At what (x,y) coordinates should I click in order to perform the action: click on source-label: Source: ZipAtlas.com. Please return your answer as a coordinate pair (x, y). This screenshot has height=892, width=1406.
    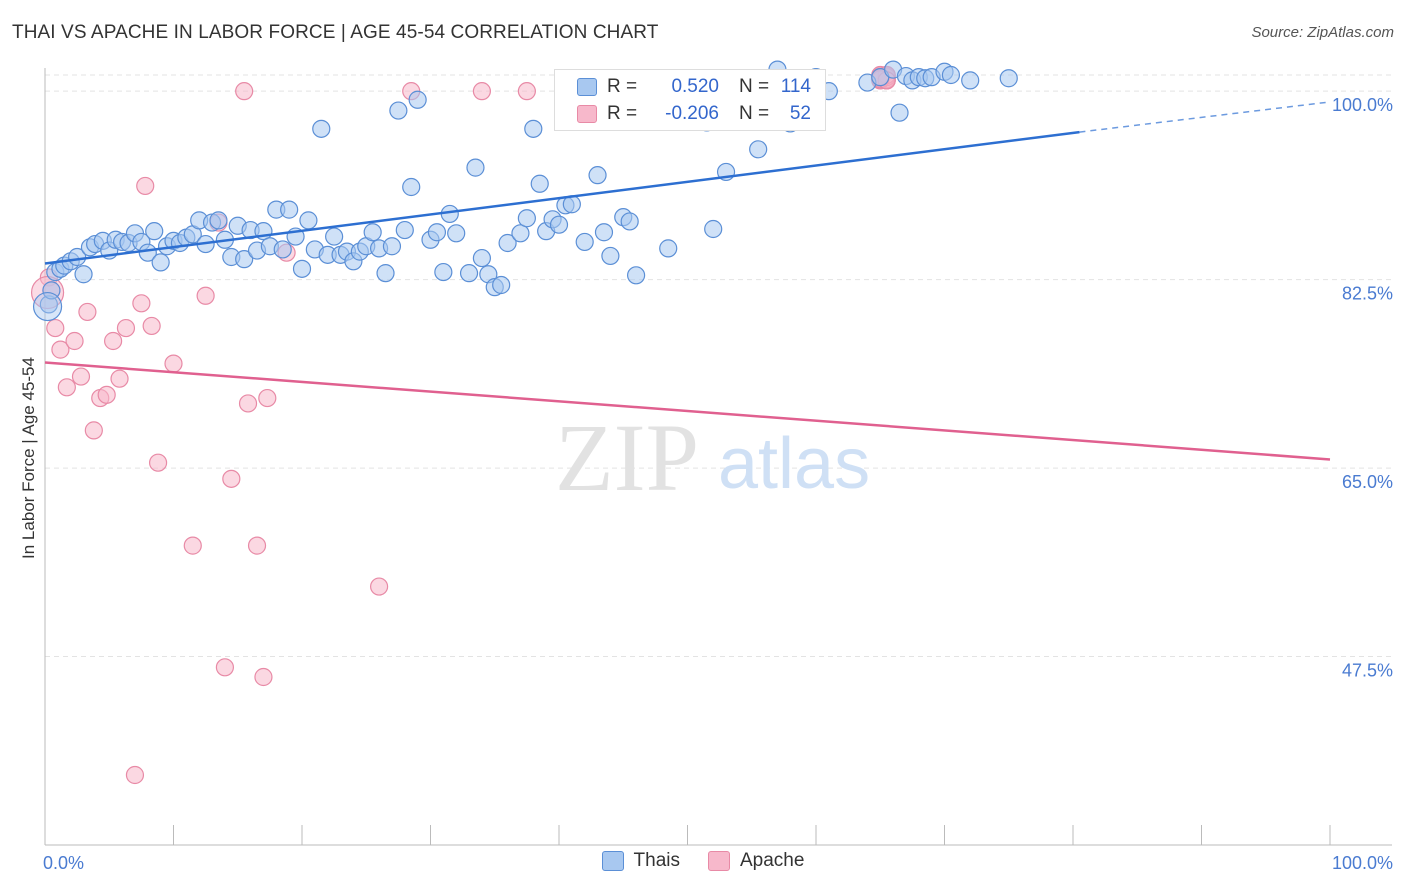
    Looking at the image, I should click on (1322, 32).